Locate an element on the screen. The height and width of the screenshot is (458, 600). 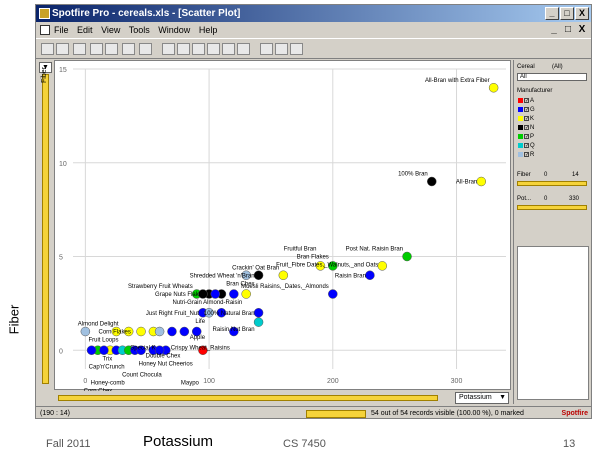
manufacturer-checkbox-p: ✓P is located at coordinates (526, 137).